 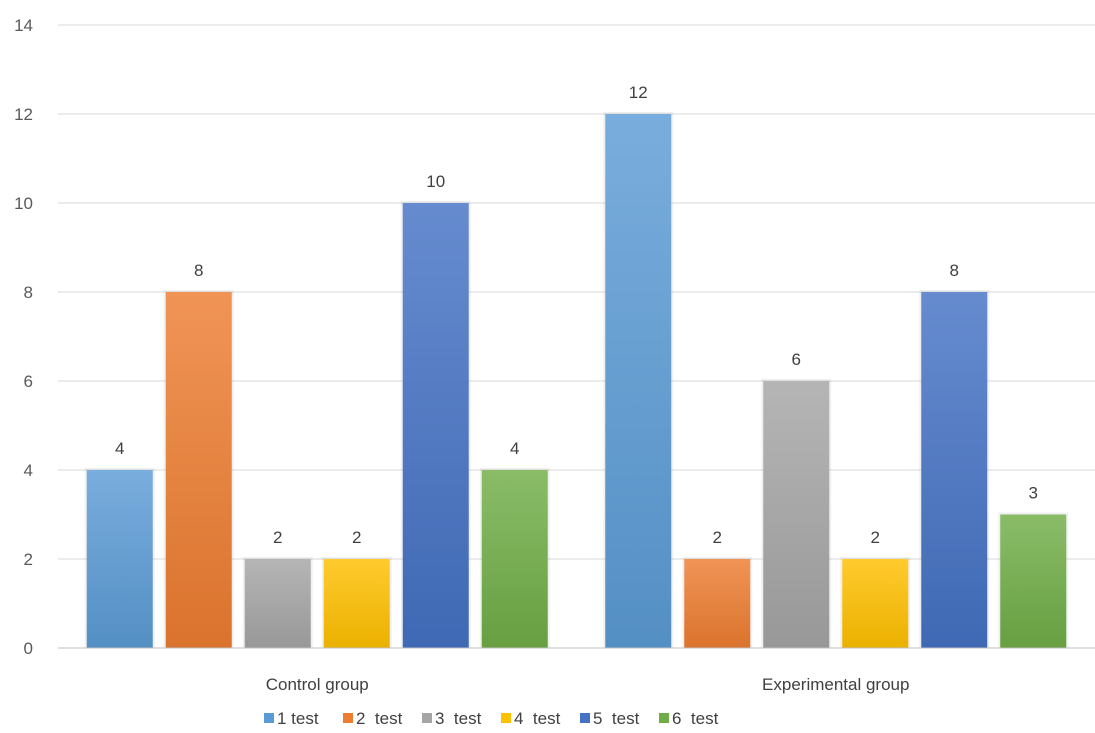 I want to click on legend-label: 4 test, so click(x=537, y=718).